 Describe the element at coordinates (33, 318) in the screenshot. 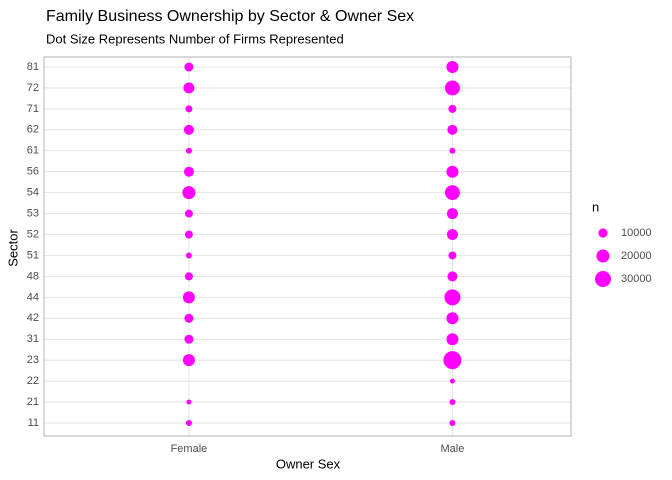

I see `y-tick-label: 42` at that location.